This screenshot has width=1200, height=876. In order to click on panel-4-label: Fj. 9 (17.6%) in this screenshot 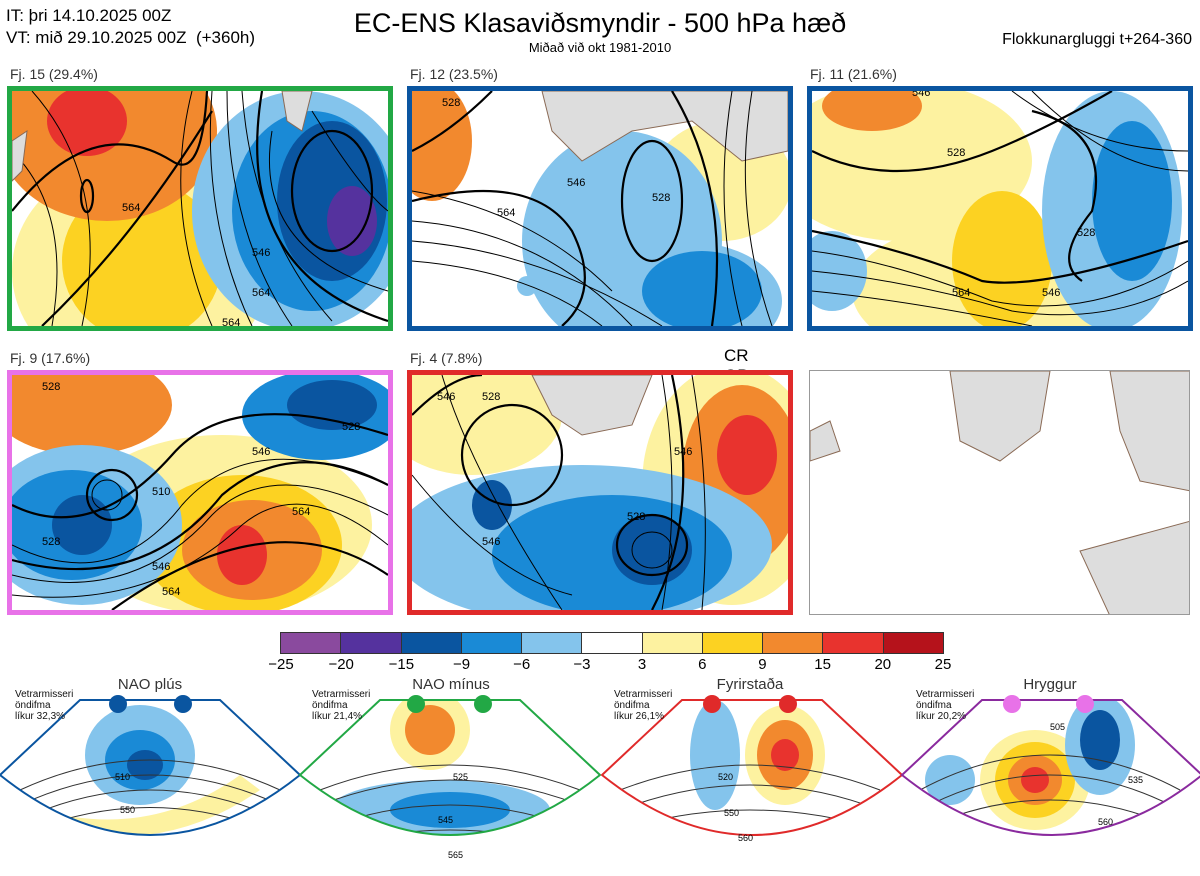, I will do `click(50, 358)`.